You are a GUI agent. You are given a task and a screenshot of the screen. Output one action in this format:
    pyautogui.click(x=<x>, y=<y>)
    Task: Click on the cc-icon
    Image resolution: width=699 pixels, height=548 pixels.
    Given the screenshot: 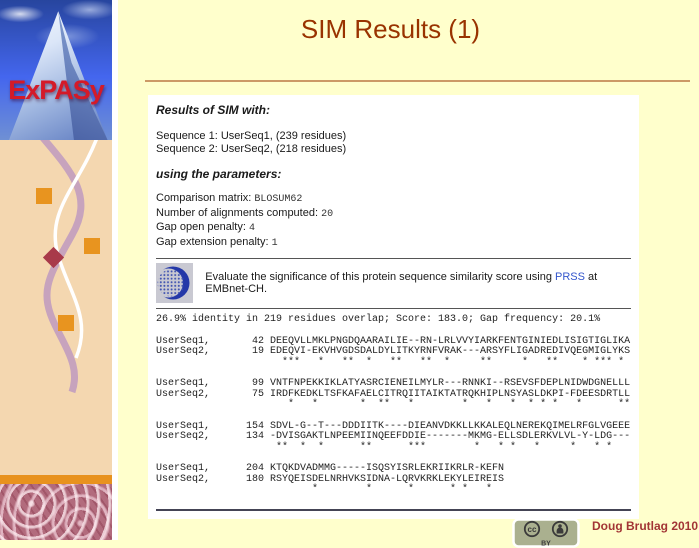 What is the action you would take?
    pyautogui.click(x=532, y=529)
    